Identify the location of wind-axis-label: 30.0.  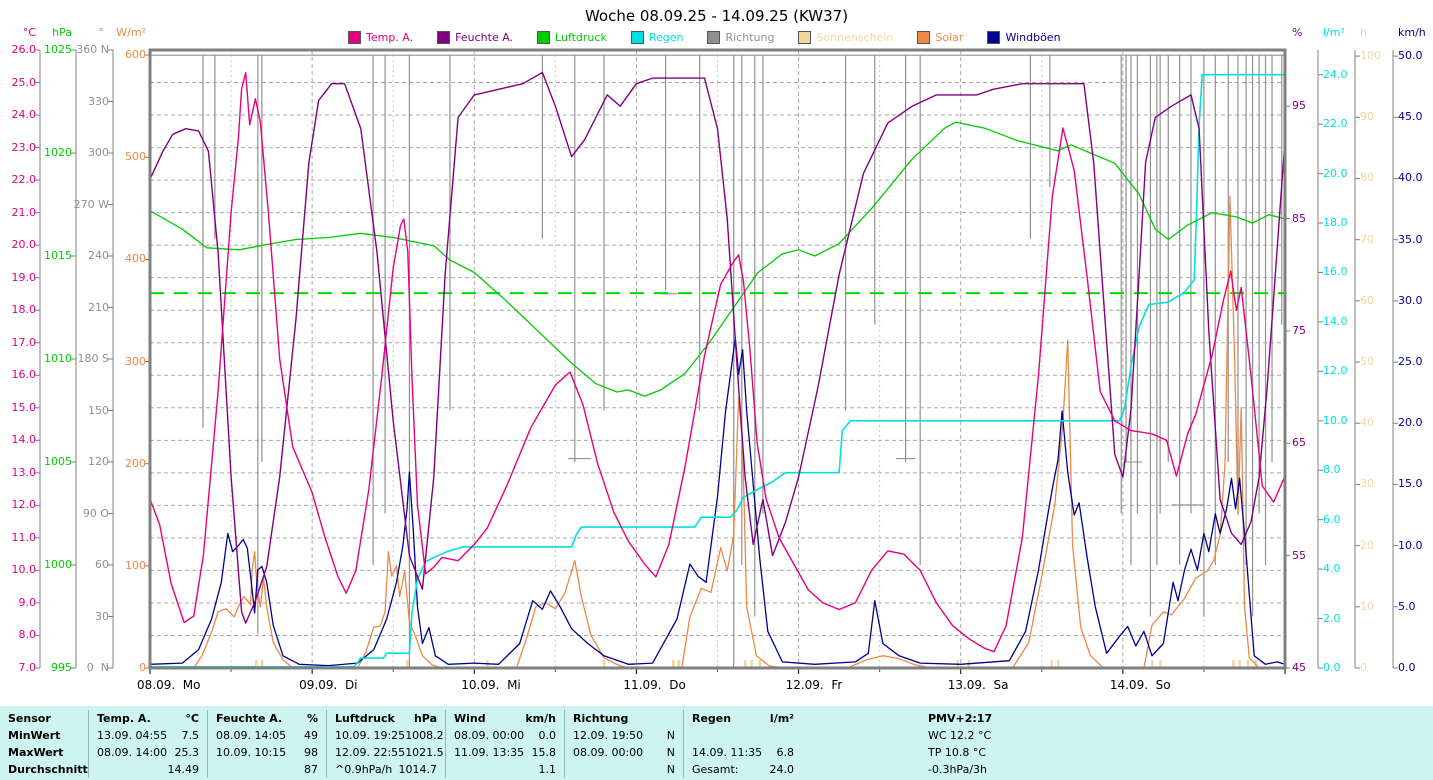
(1410, 300).